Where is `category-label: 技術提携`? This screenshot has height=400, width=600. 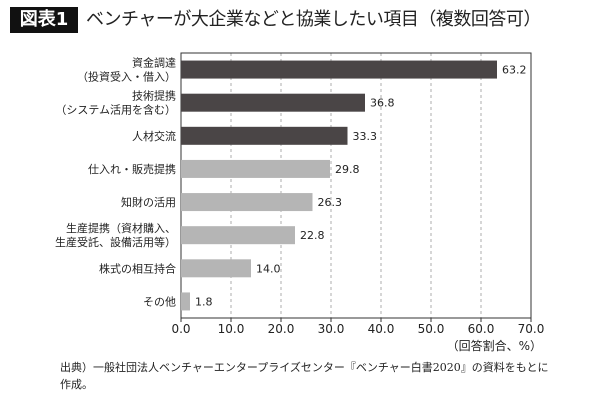
category-label: 技術提携 is located at coordinates (154, 96).